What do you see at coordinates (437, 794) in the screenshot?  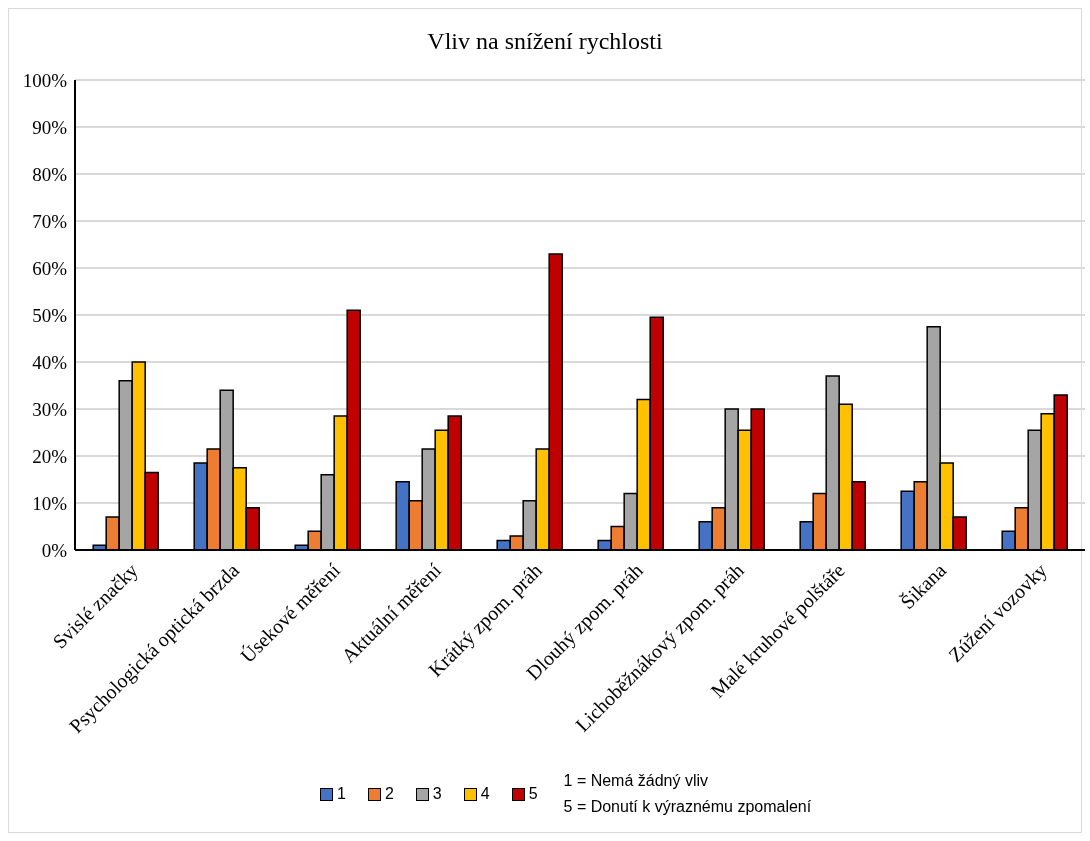 I see `legend-label: 3` at bounding box center [437, 794].